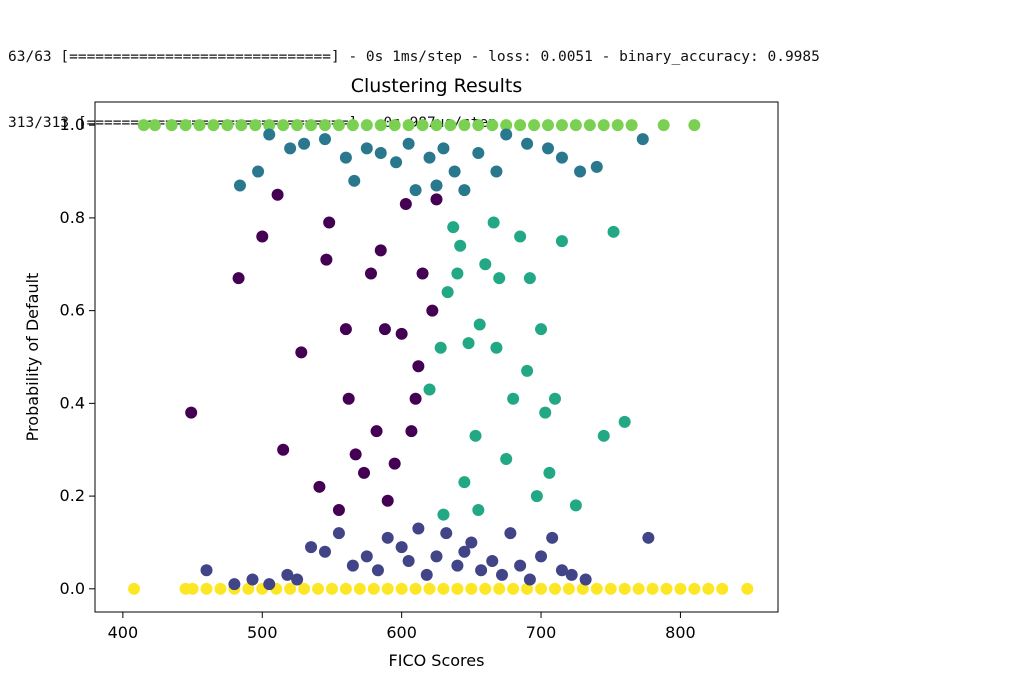  What do you see at coordinates (401, 632) in the screenshot?
I see `x-tick-label: 600` at bounding box center [401, 632].